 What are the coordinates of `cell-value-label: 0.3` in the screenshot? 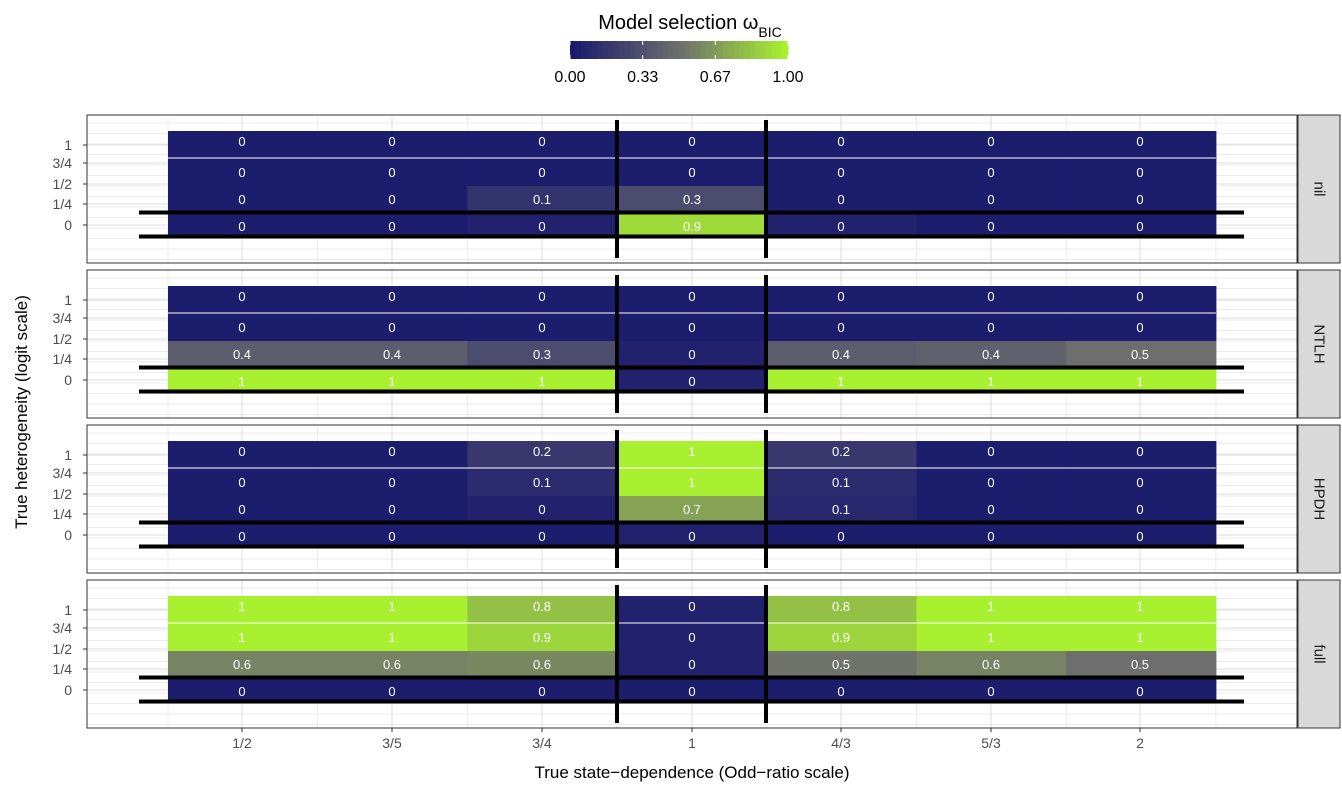 It's located at (542, 354).